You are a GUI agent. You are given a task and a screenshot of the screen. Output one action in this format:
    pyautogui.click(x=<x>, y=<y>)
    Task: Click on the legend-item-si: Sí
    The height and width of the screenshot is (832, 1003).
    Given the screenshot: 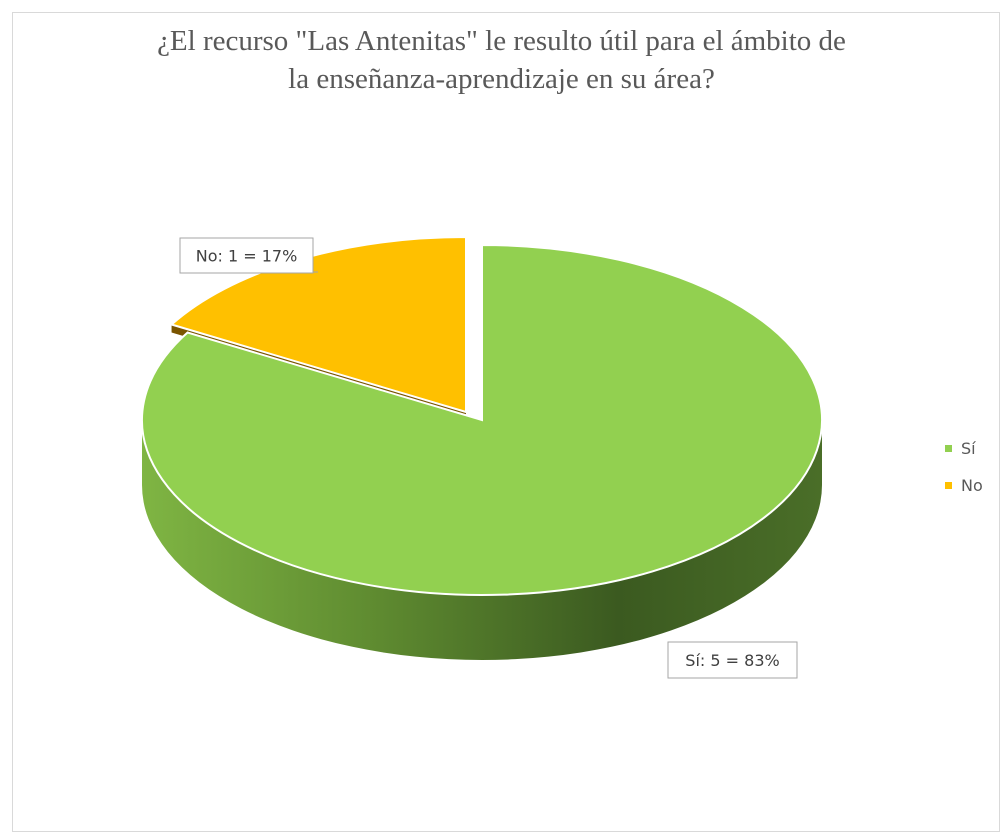 What is the action you would take?
    pyautogui.click(x=964, y=448)
    